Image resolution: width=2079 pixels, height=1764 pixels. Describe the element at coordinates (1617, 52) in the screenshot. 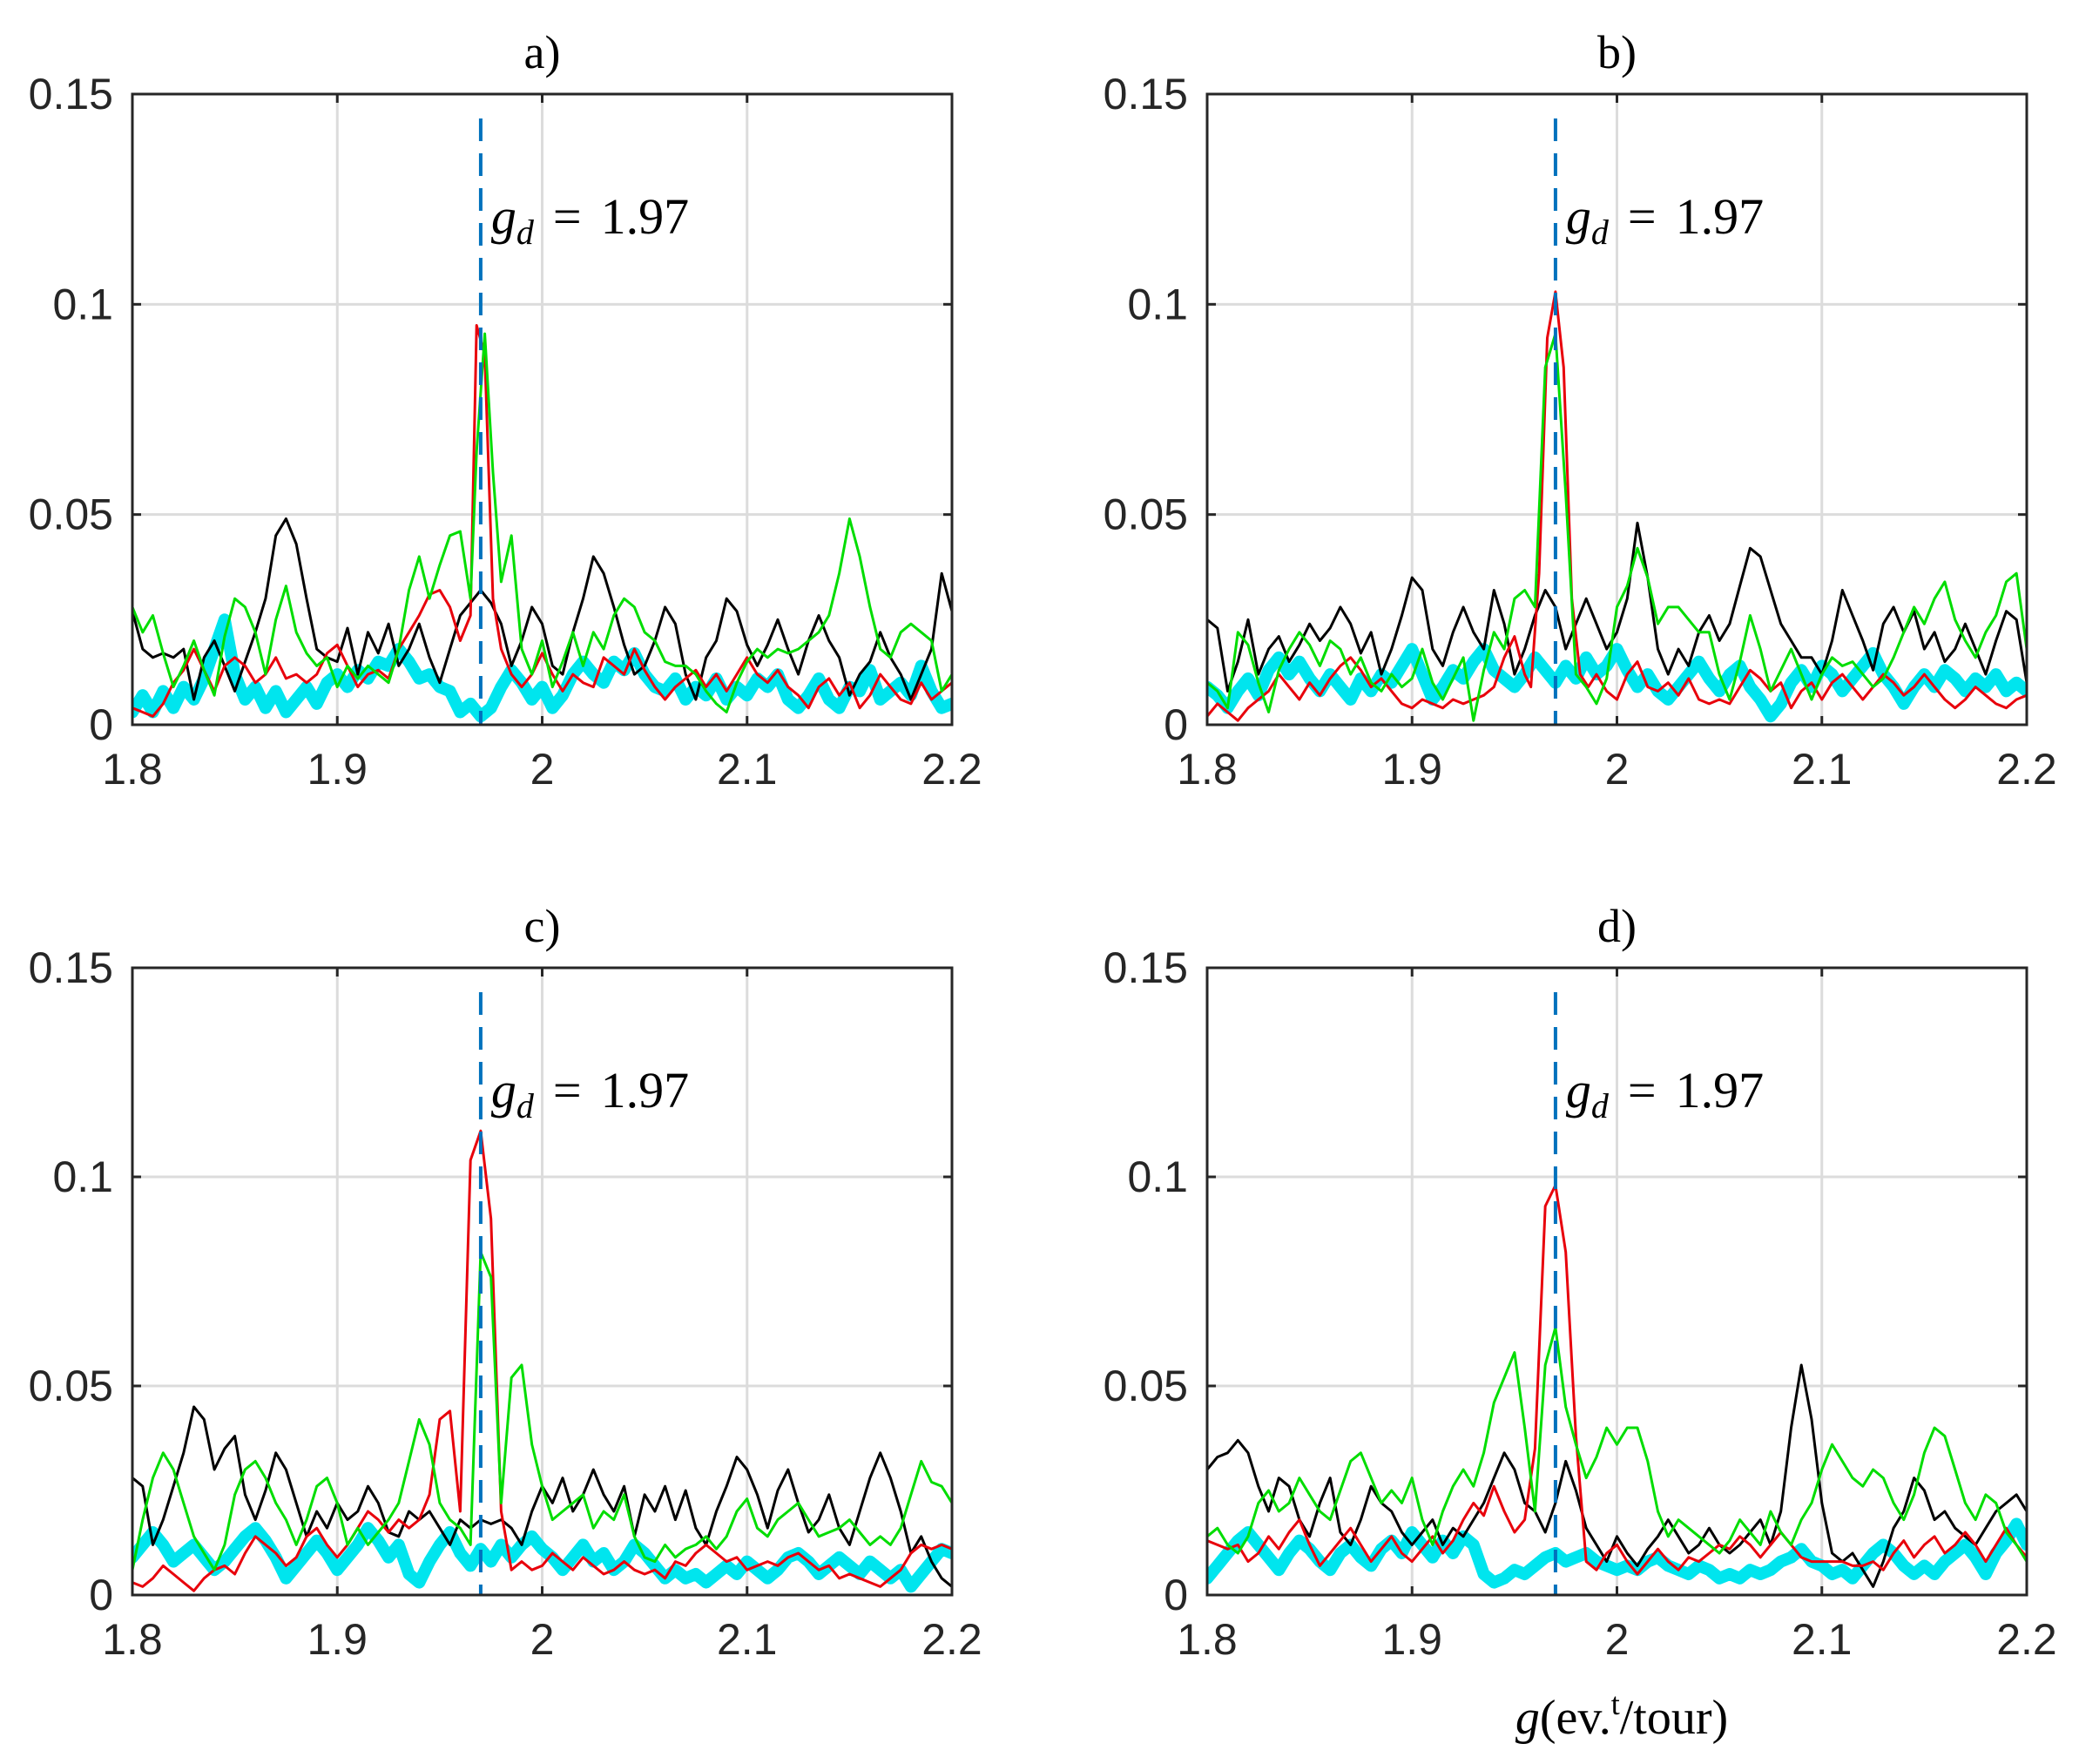

I see `panel-title: b)` at that location.